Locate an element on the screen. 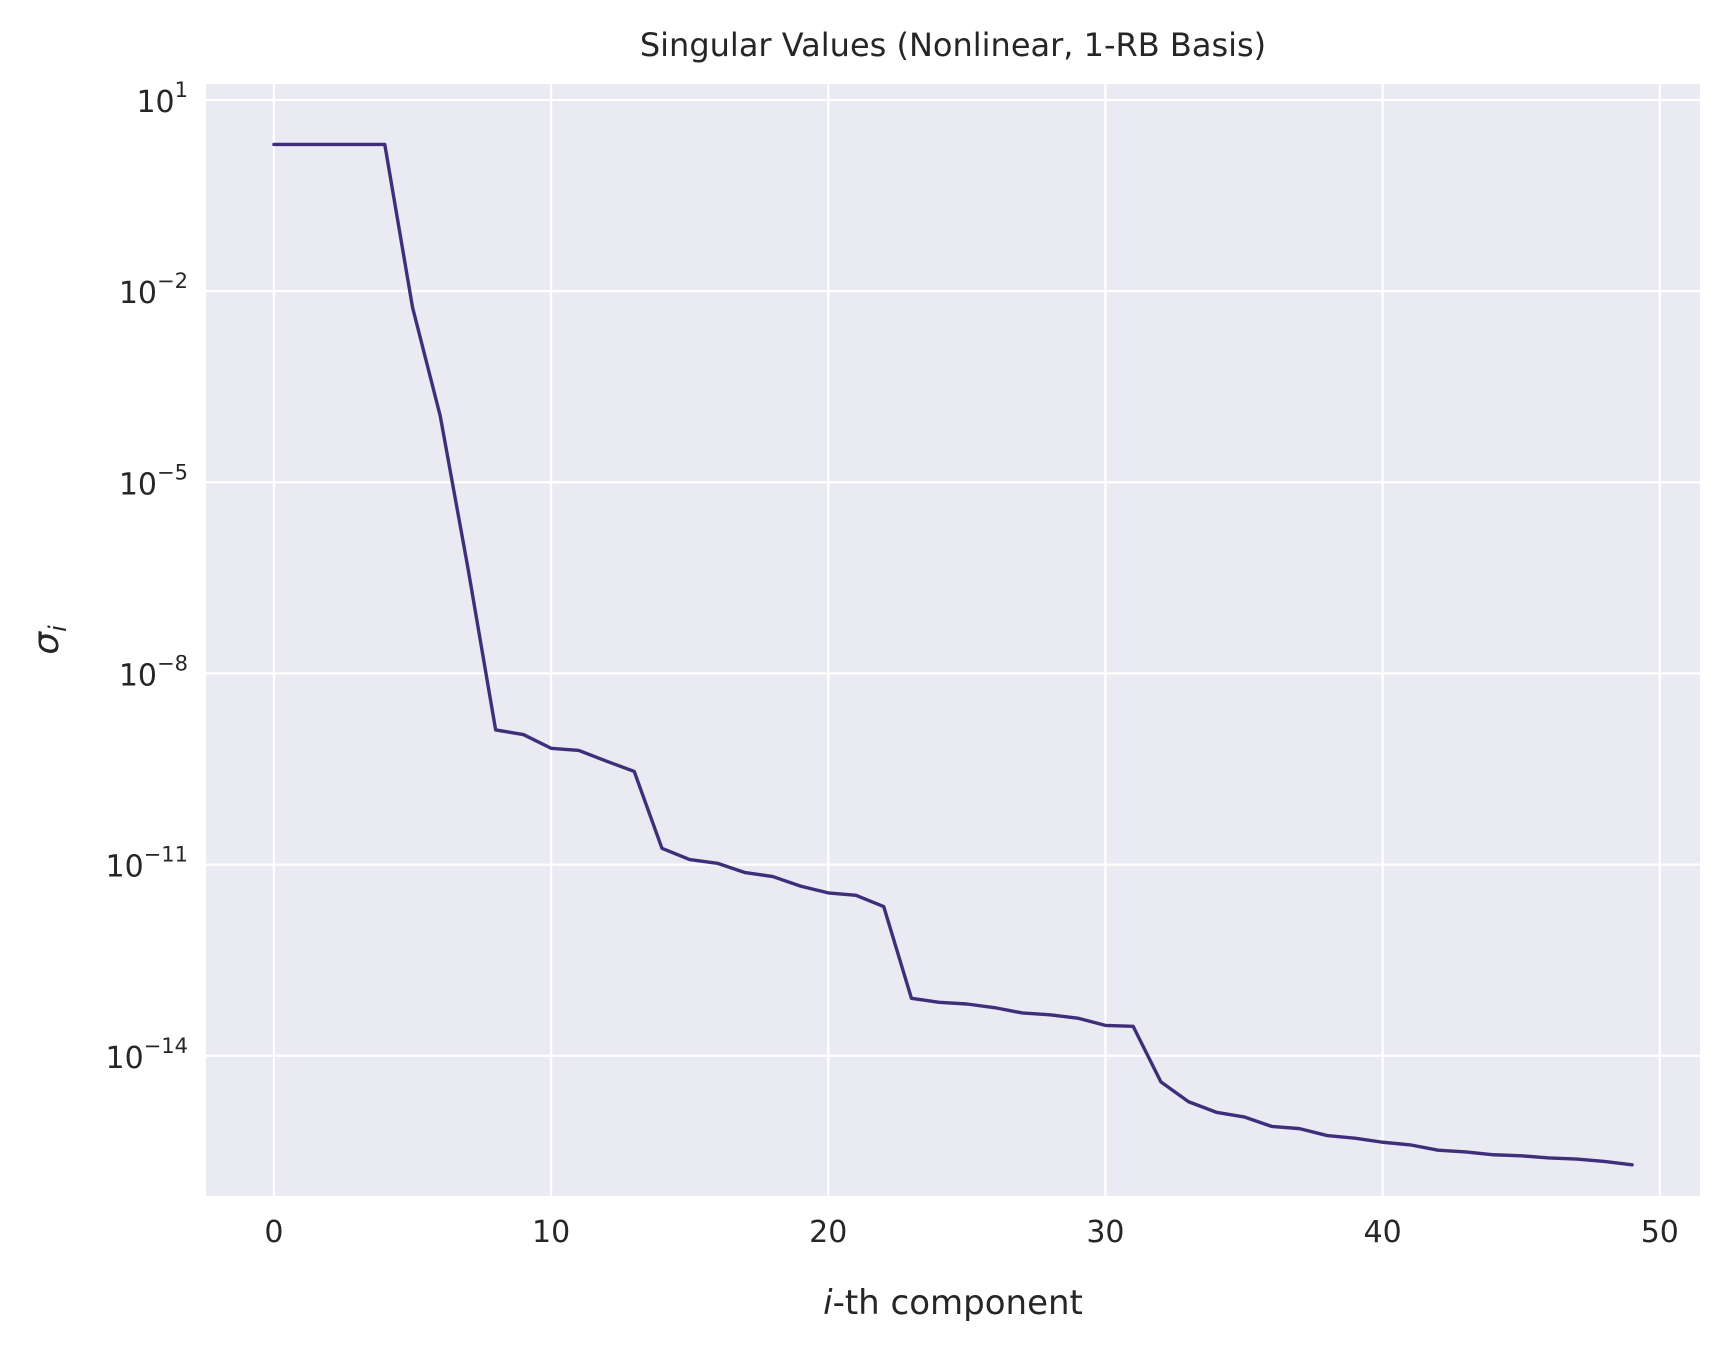 This screenshot has height=1350, width=1720. x-tick-labels: 0 10 20 30 40 50 is located at coordinates (971, 1232).